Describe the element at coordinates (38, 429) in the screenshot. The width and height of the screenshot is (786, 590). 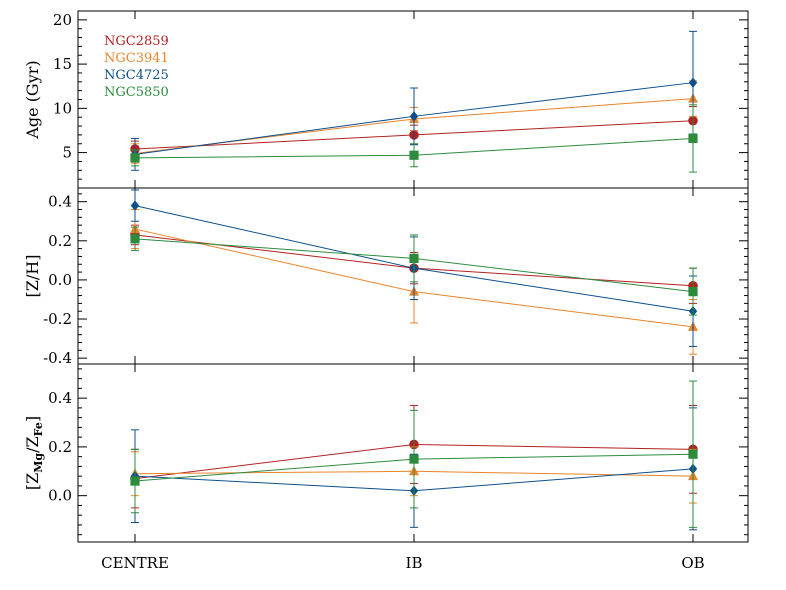
I see `y-axis-label-part: Fe` at that location.